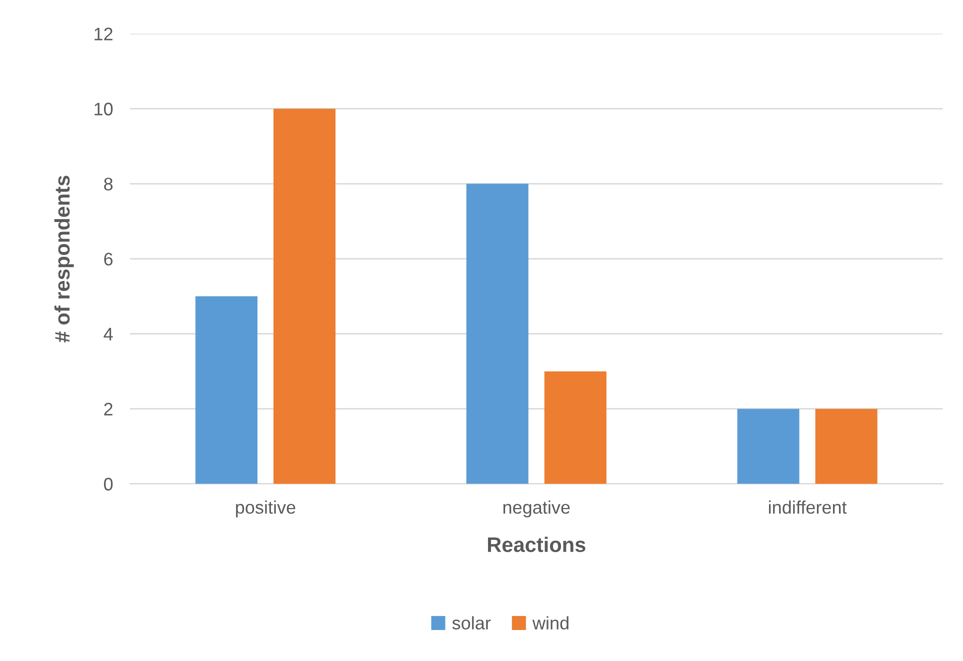  What do you see at coordinates (64, 259) in the screenshot?
I see `y-axis-title: # of respondents` at bounding box center [64, 259].